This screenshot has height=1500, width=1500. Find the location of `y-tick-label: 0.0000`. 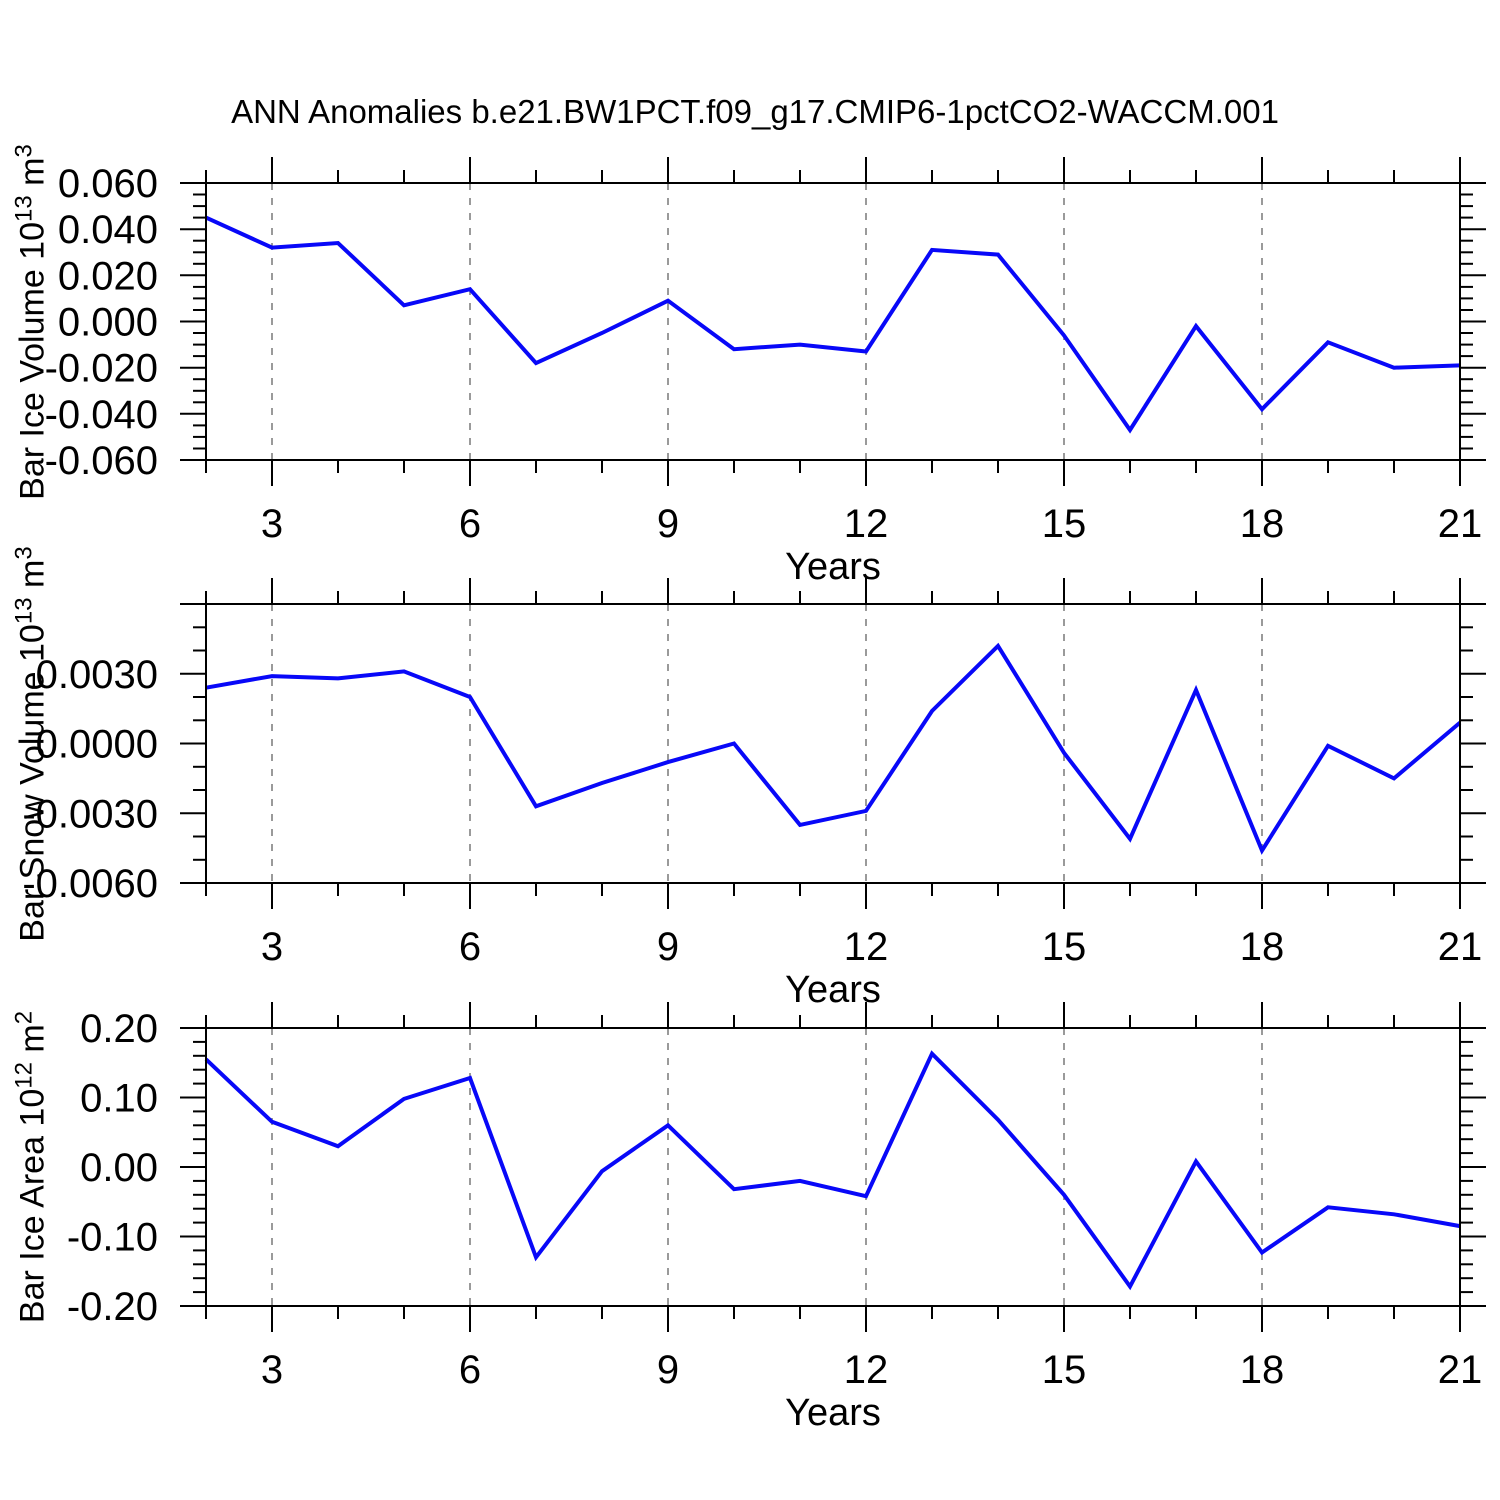

y-tick-label: 0.0000 is located at coordinates (97, 745).